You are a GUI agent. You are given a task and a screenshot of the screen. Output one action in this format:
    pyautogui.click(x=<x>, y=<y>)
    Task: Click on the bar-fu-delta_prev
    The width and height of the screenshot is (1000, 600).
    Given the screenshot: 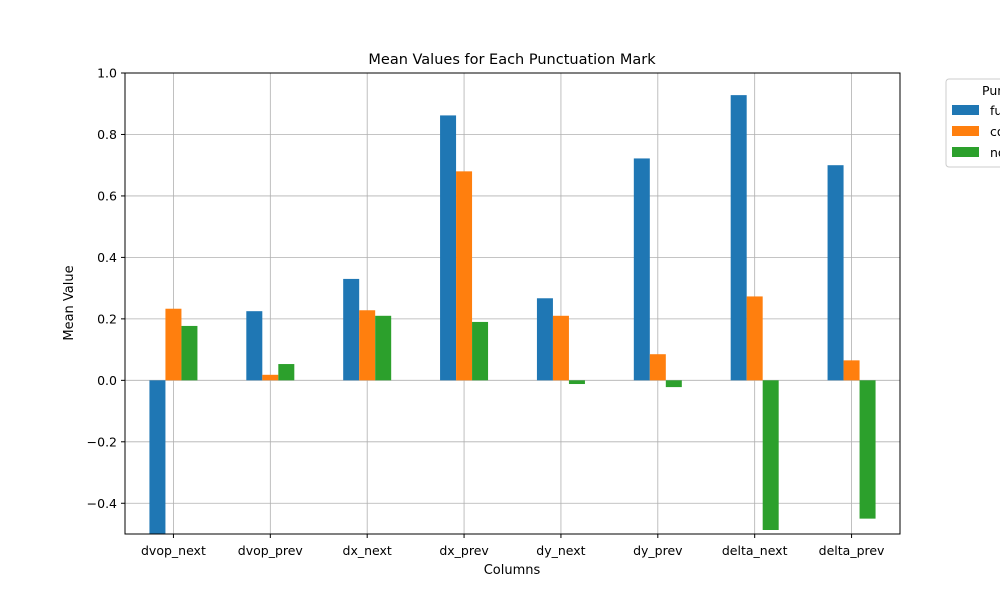 What is the action you would take?
    pyautogui.click(x=835, y=273)
    